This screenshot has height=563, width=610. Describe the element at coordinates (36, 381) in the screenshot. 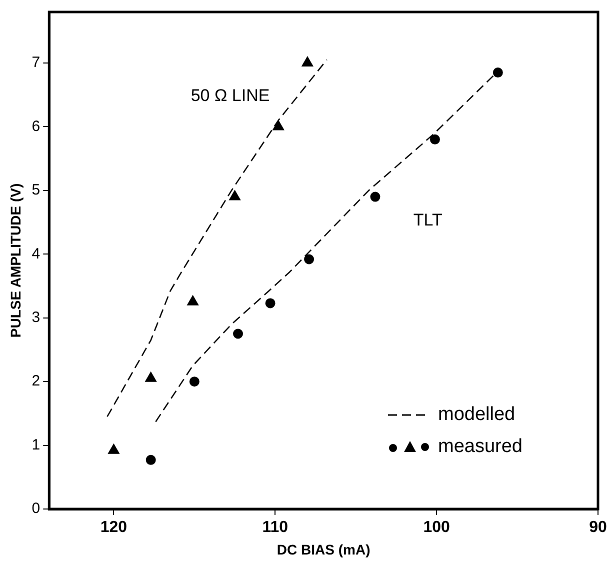

I see `y-tick-label: 2` at that location.